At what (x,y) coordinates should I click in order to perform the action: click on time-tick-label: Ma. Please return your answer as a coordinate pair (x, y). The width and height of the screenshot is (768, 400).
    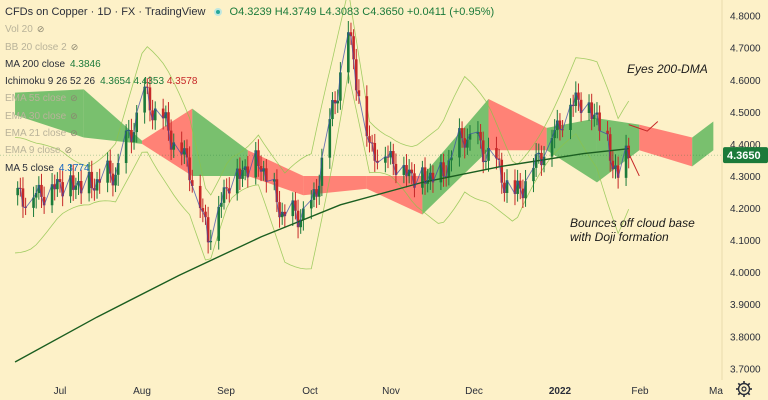
    Looking at the image, I should click on (716, 391).